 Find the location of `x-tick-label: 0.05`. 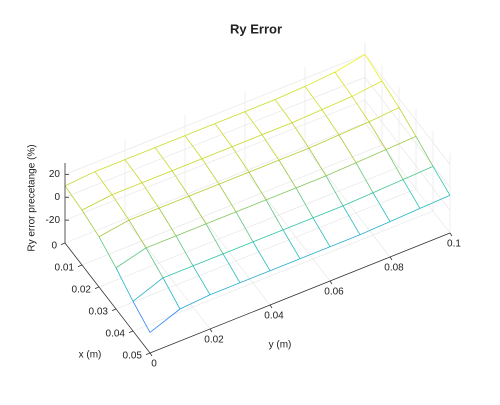

x-tick-label: 0.05 is located at coordinates (133, 356).